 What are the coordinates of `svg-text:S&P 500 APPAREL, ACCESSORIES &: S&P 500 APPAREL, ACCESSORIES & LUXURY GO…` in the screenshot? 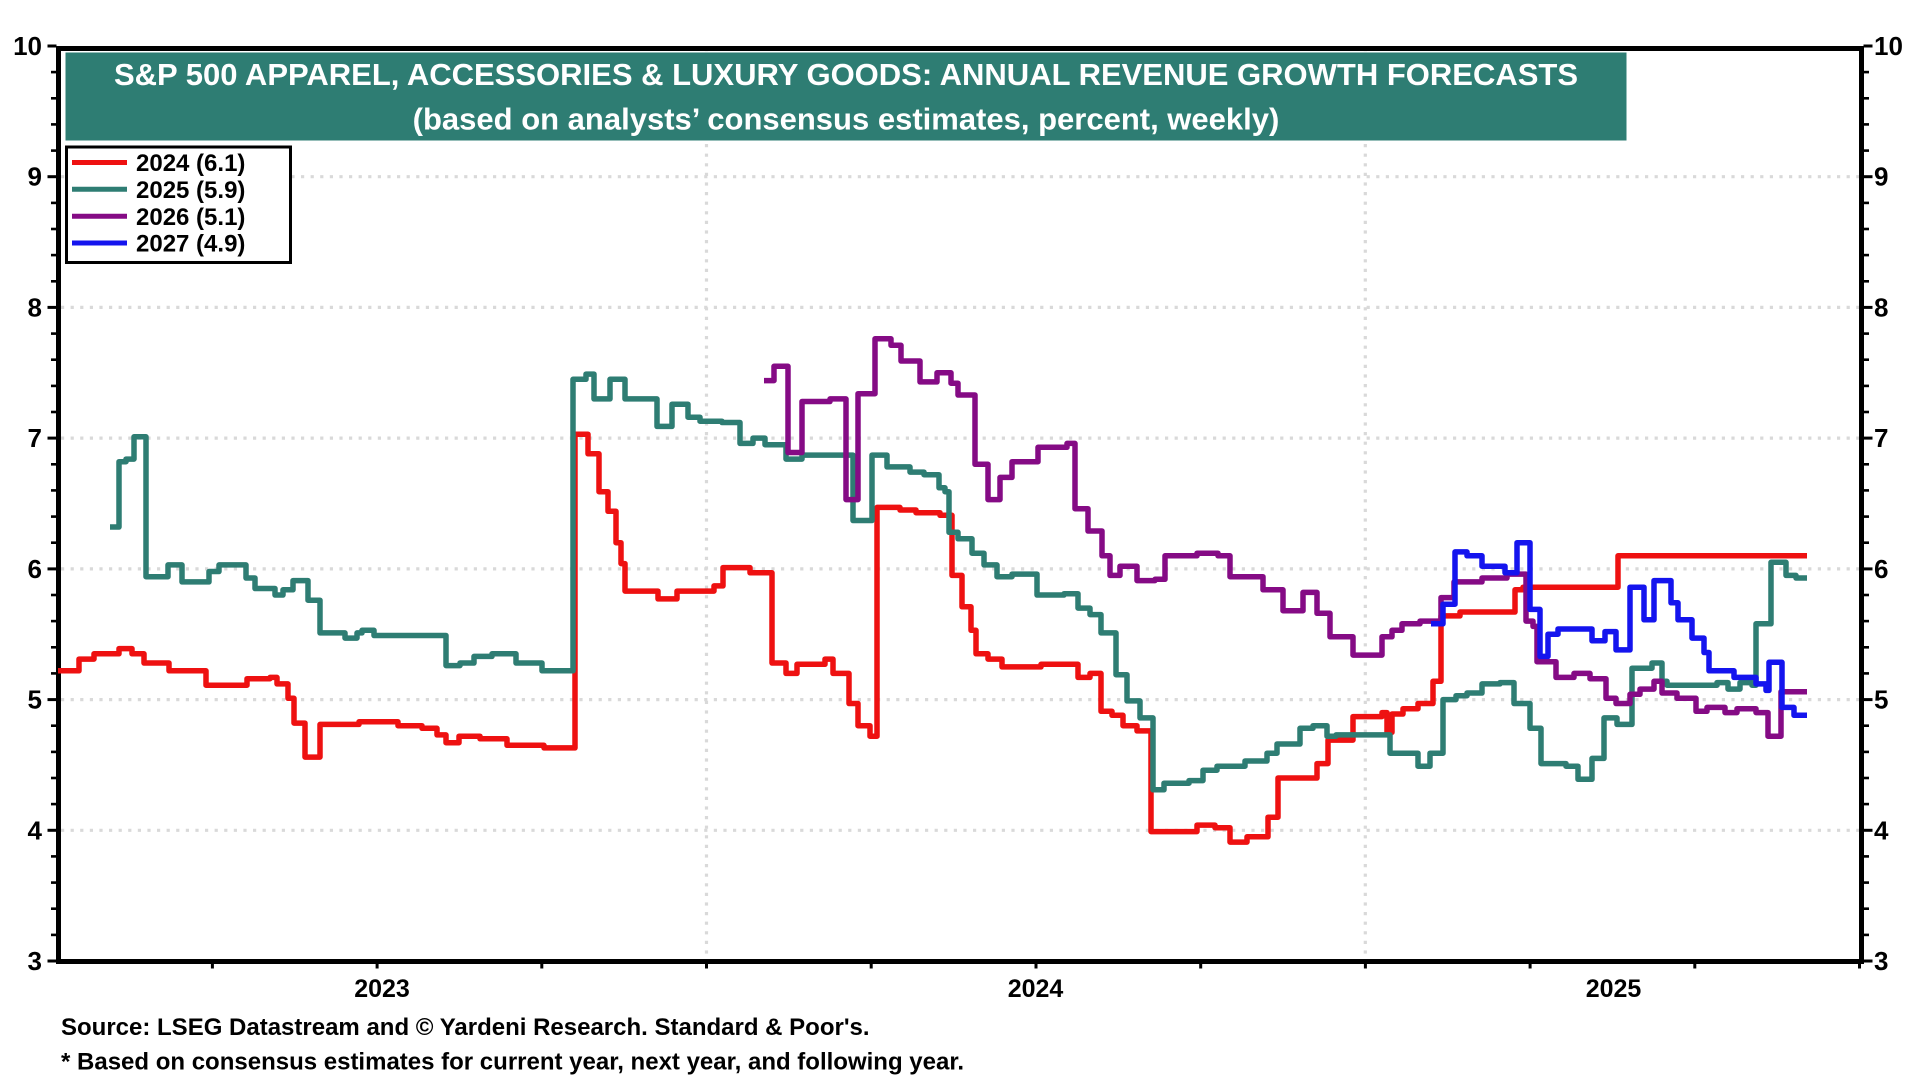 It's located at (846, 74).